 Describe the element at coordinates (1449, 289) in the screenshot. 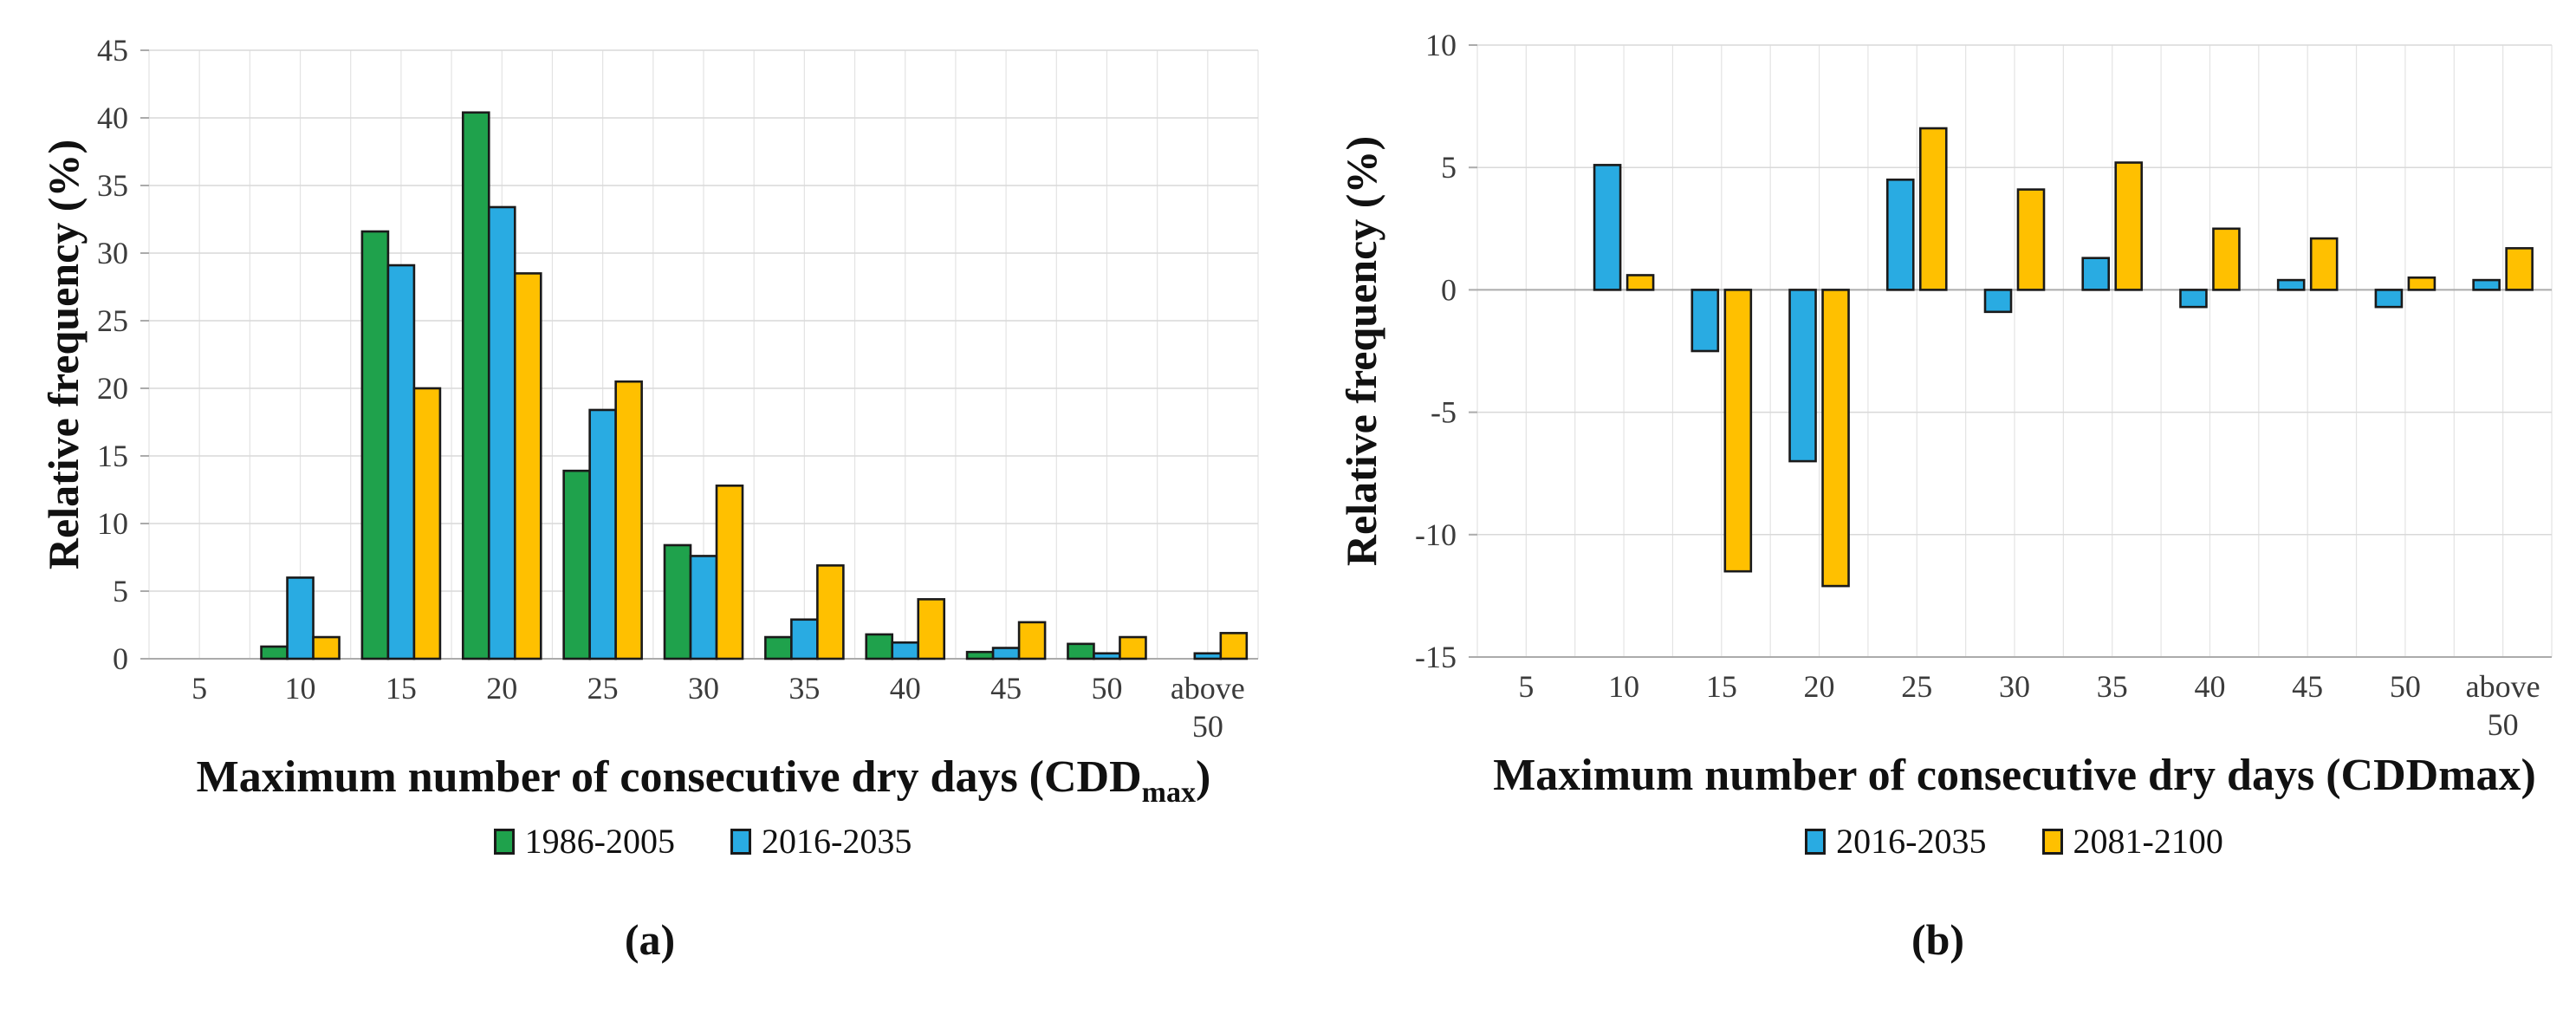

I see `y-tick-label: 0` at that location.